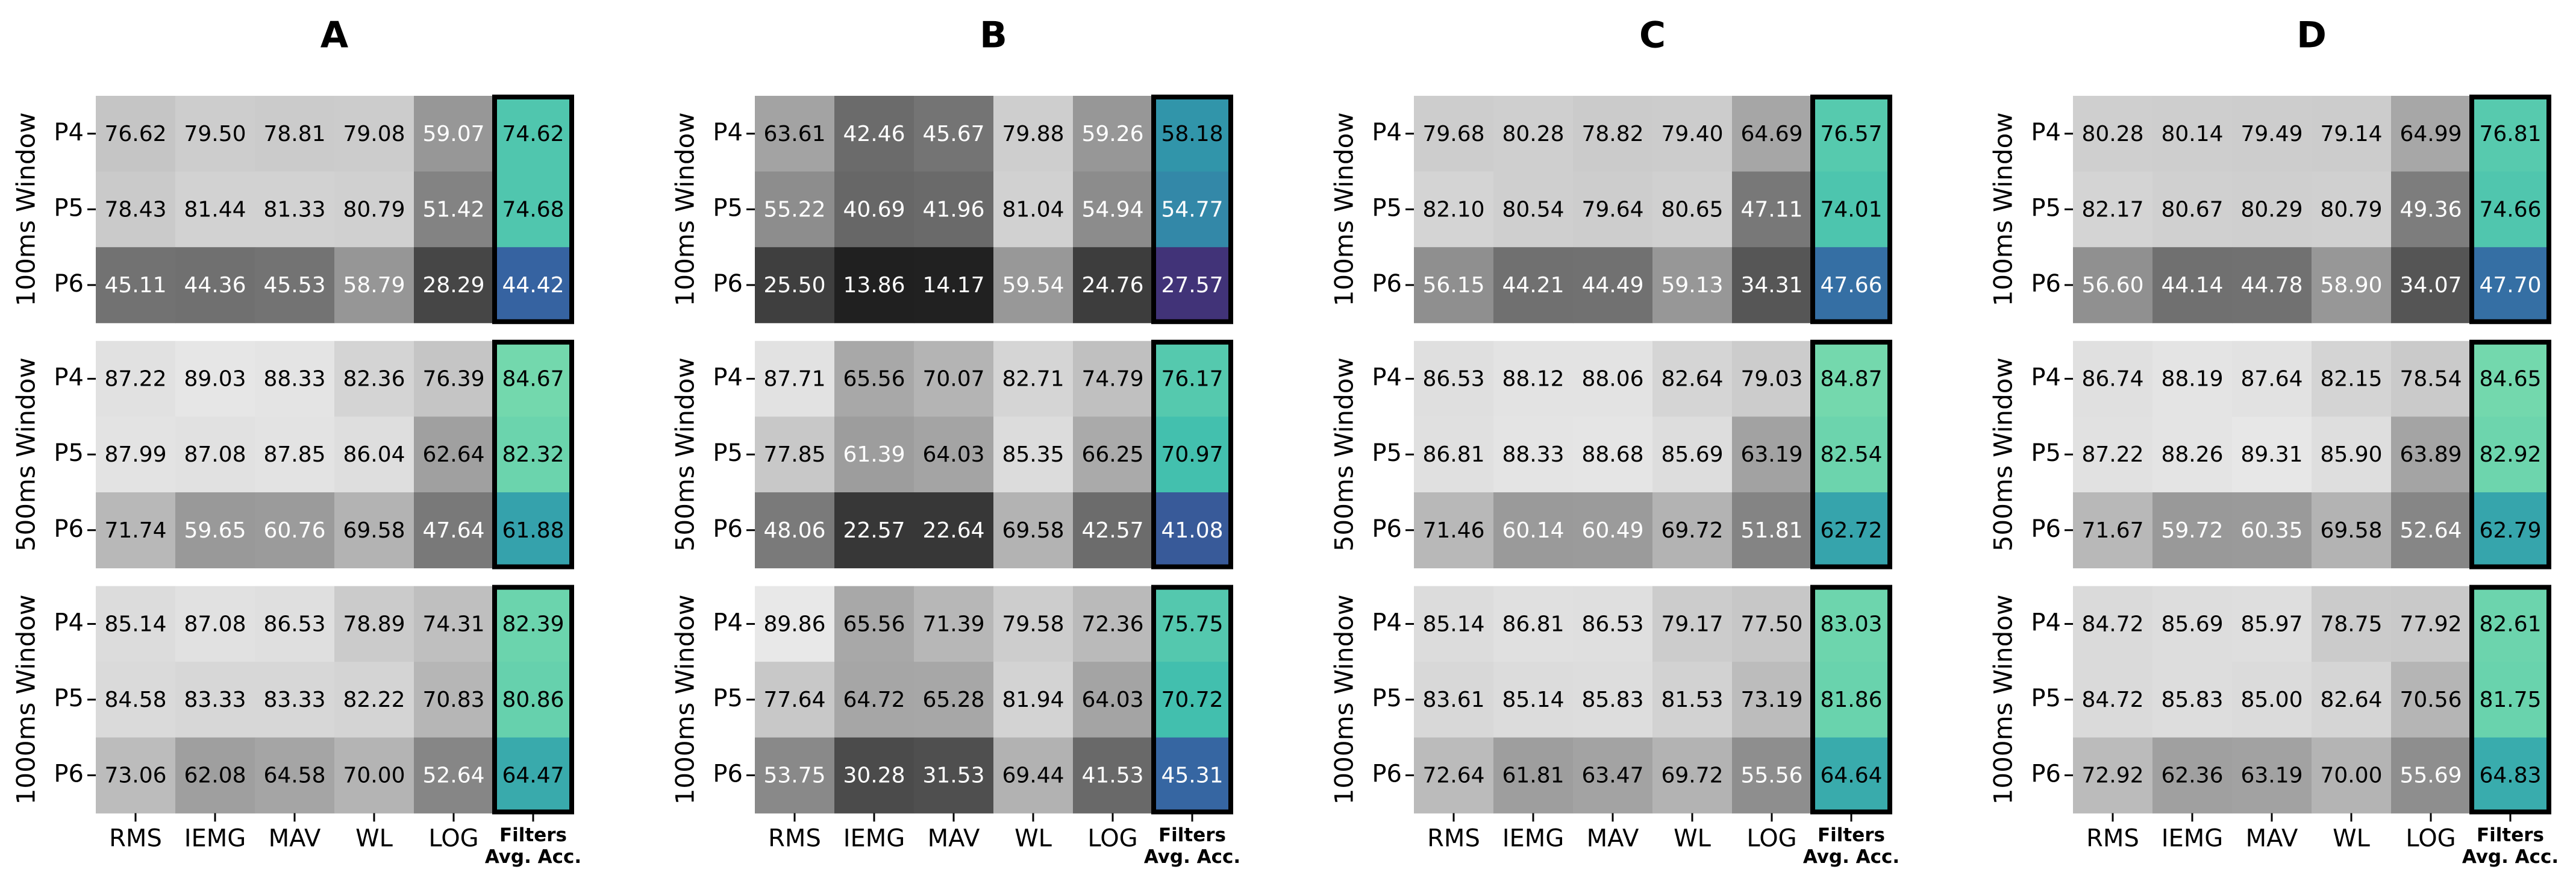 The width and height of the screenshot is (2576, 881). What do you see at coordinates (1454, 838) in the screenshot?
I see `column-label: RMS` at bounding box center [1454, 838].